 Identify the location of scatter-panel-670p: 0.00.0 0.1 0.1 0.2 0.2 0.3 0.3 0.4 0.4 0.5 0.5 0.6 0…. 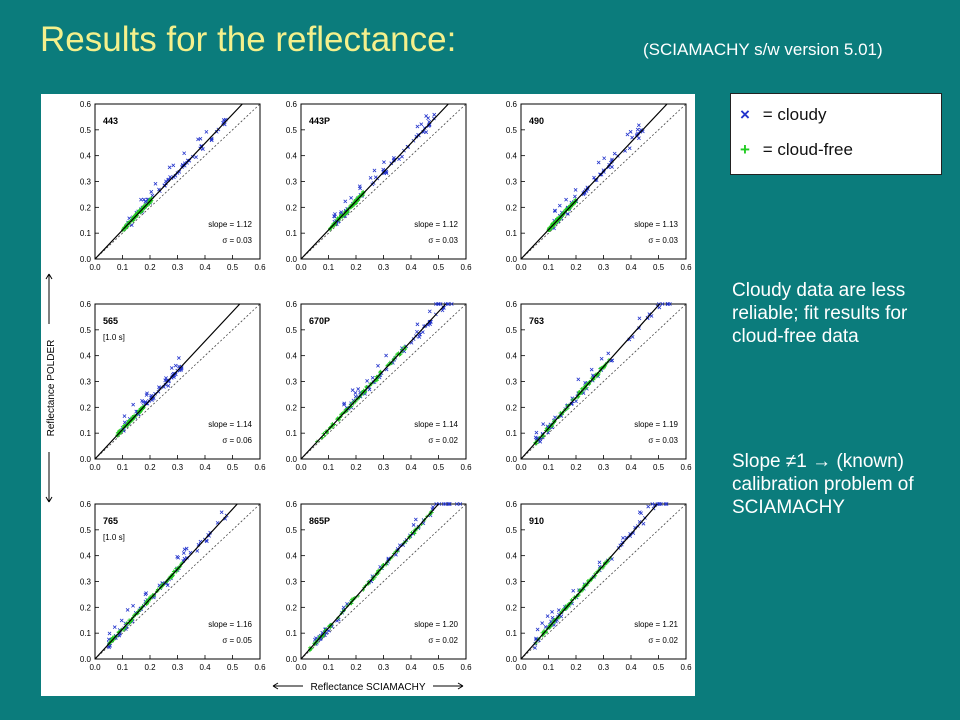
(379, 386).